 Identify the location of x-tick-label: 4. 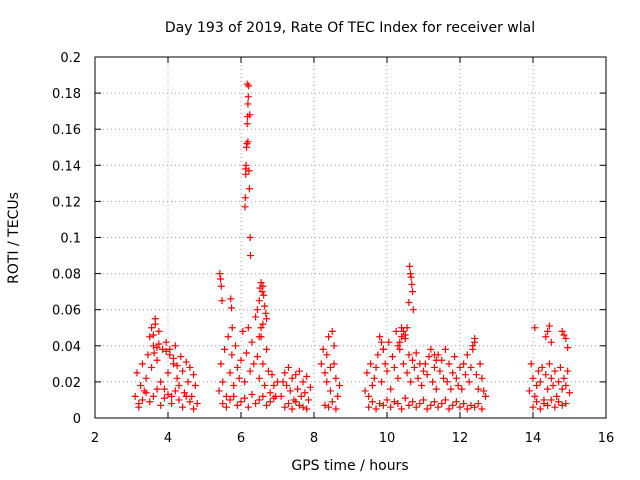
(168, 438).